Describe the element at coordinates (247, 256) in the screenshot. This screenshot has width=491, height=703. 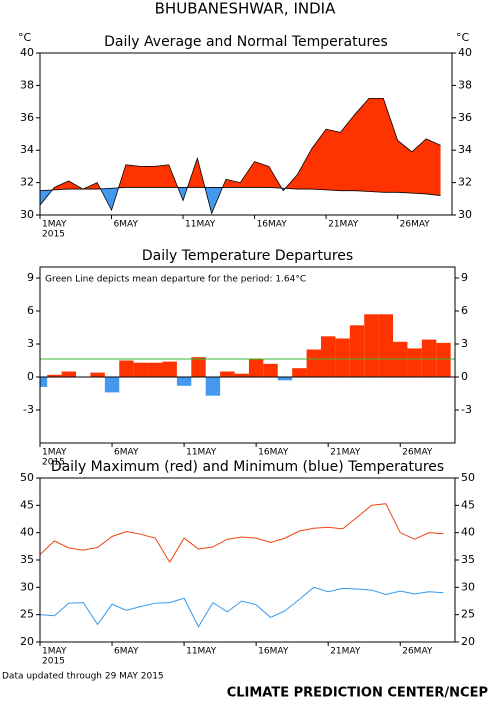
I see `panel-title: Daily Temperature Departures` at that location.